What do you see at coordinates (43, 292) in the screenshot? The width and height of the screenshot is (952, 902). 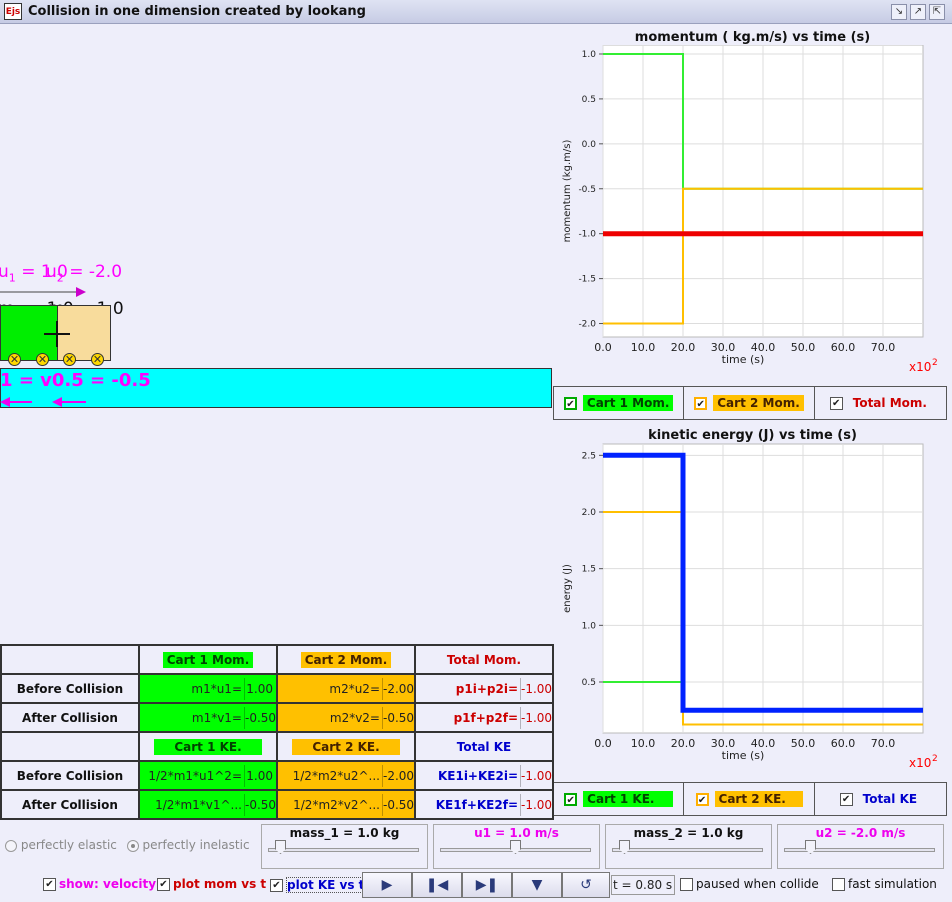 I see `velocity-arrow-cart1` at bounding box center [43, 292].